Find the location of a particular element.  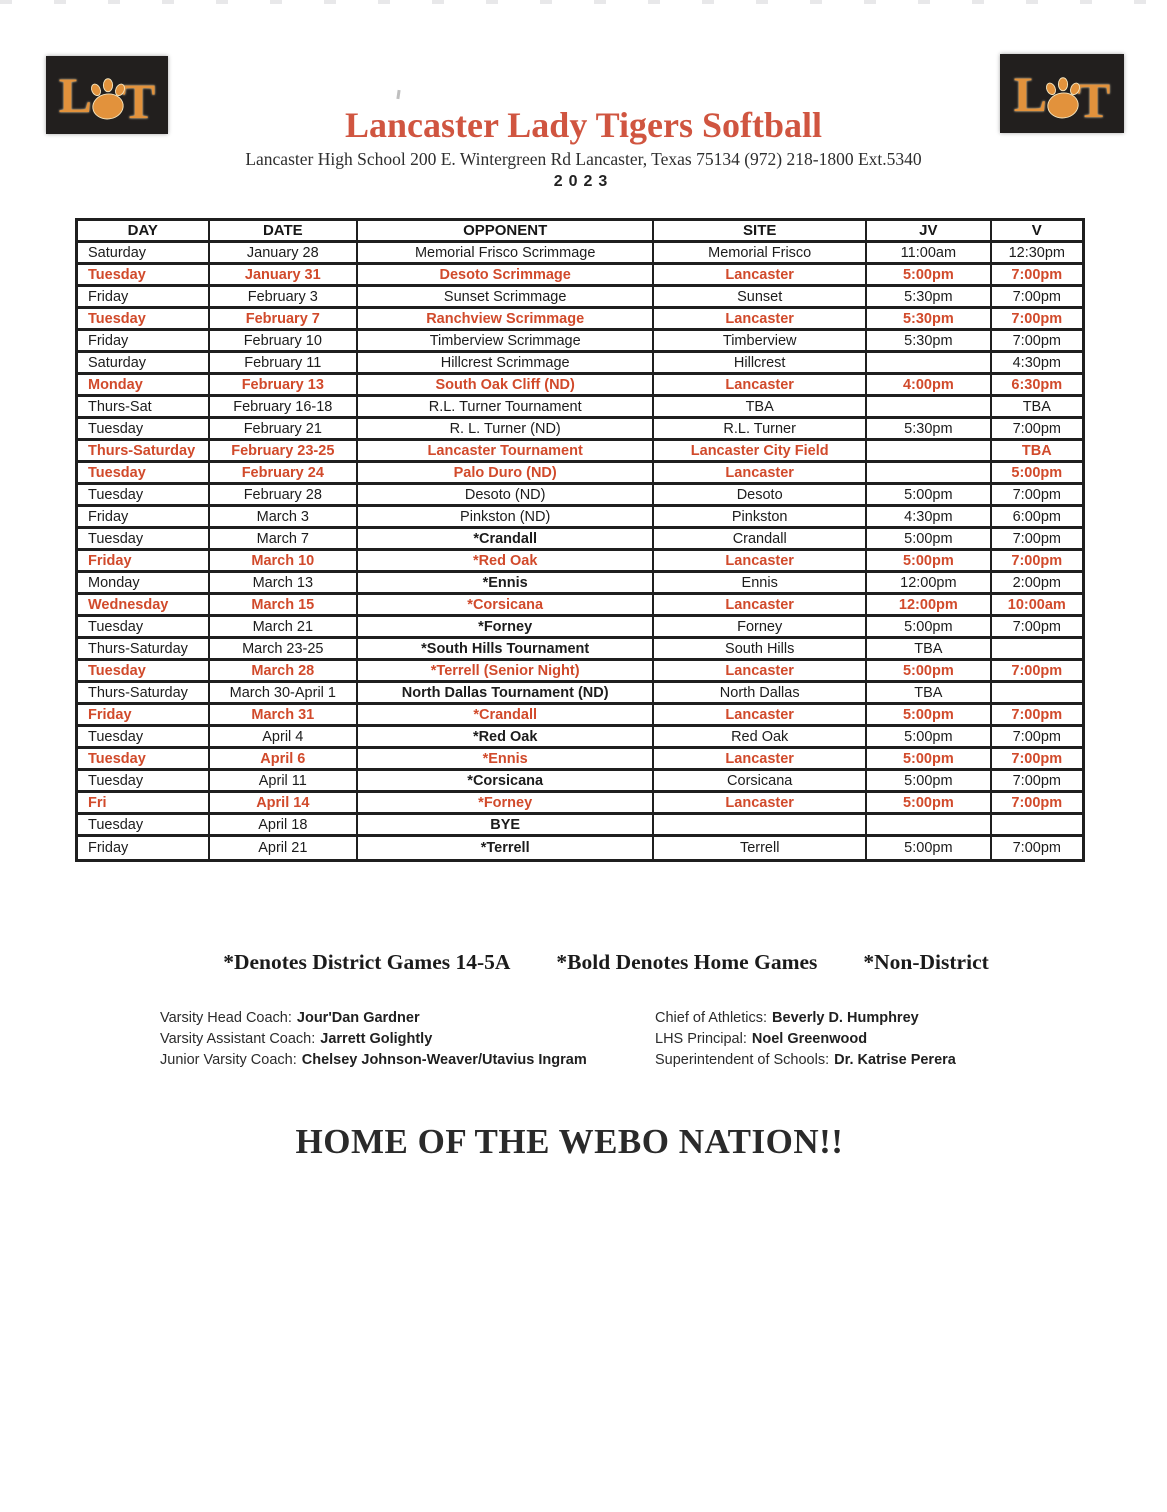

staff-person-name: Jarrett Golightly is located at coordinates (376, 1039).